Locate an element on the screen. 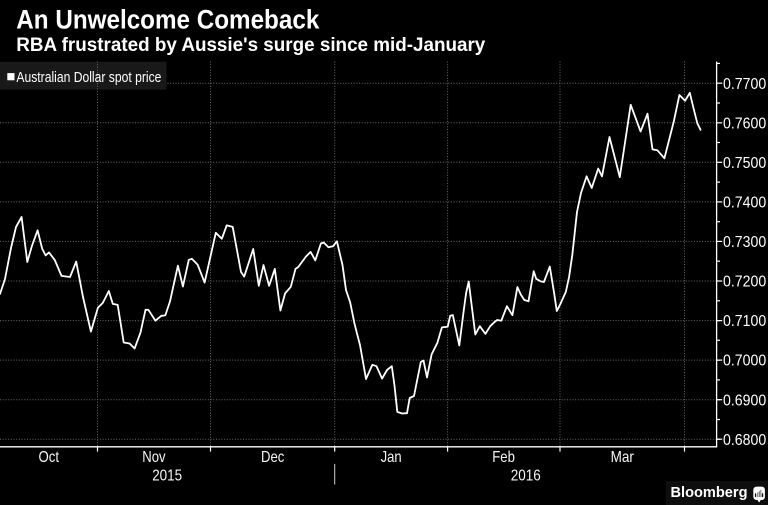  svg-text: Bloomberg is located at coordinates (709, 492).